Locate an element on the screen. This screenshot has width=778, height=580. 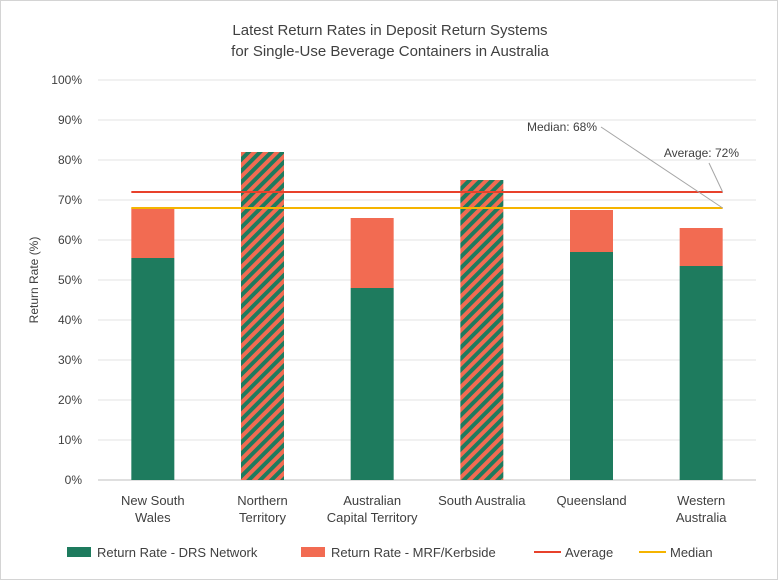
reference-lines is located at coordinates (427, 200).